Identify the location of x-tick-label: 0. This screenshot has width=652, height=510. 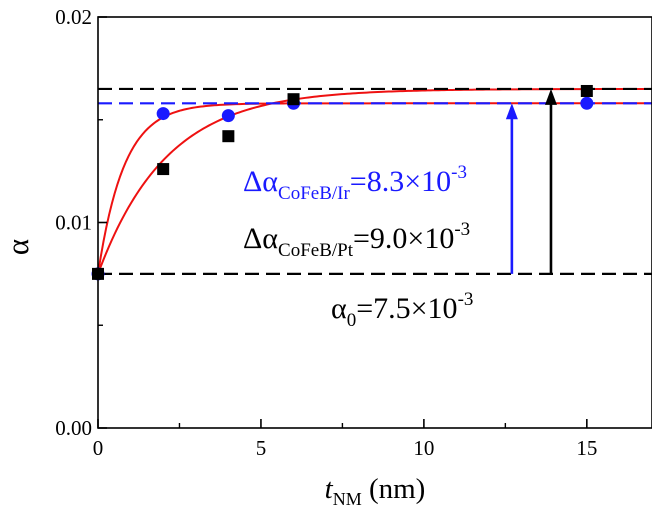
(98, 448).